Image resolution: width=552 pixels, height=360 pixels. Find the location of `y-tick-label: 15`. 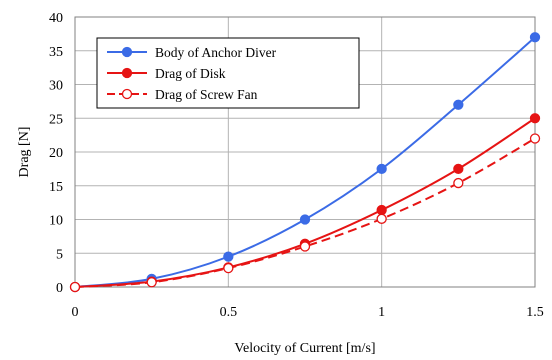

y-tick-label: 15 is located at coordinates (56, 187).